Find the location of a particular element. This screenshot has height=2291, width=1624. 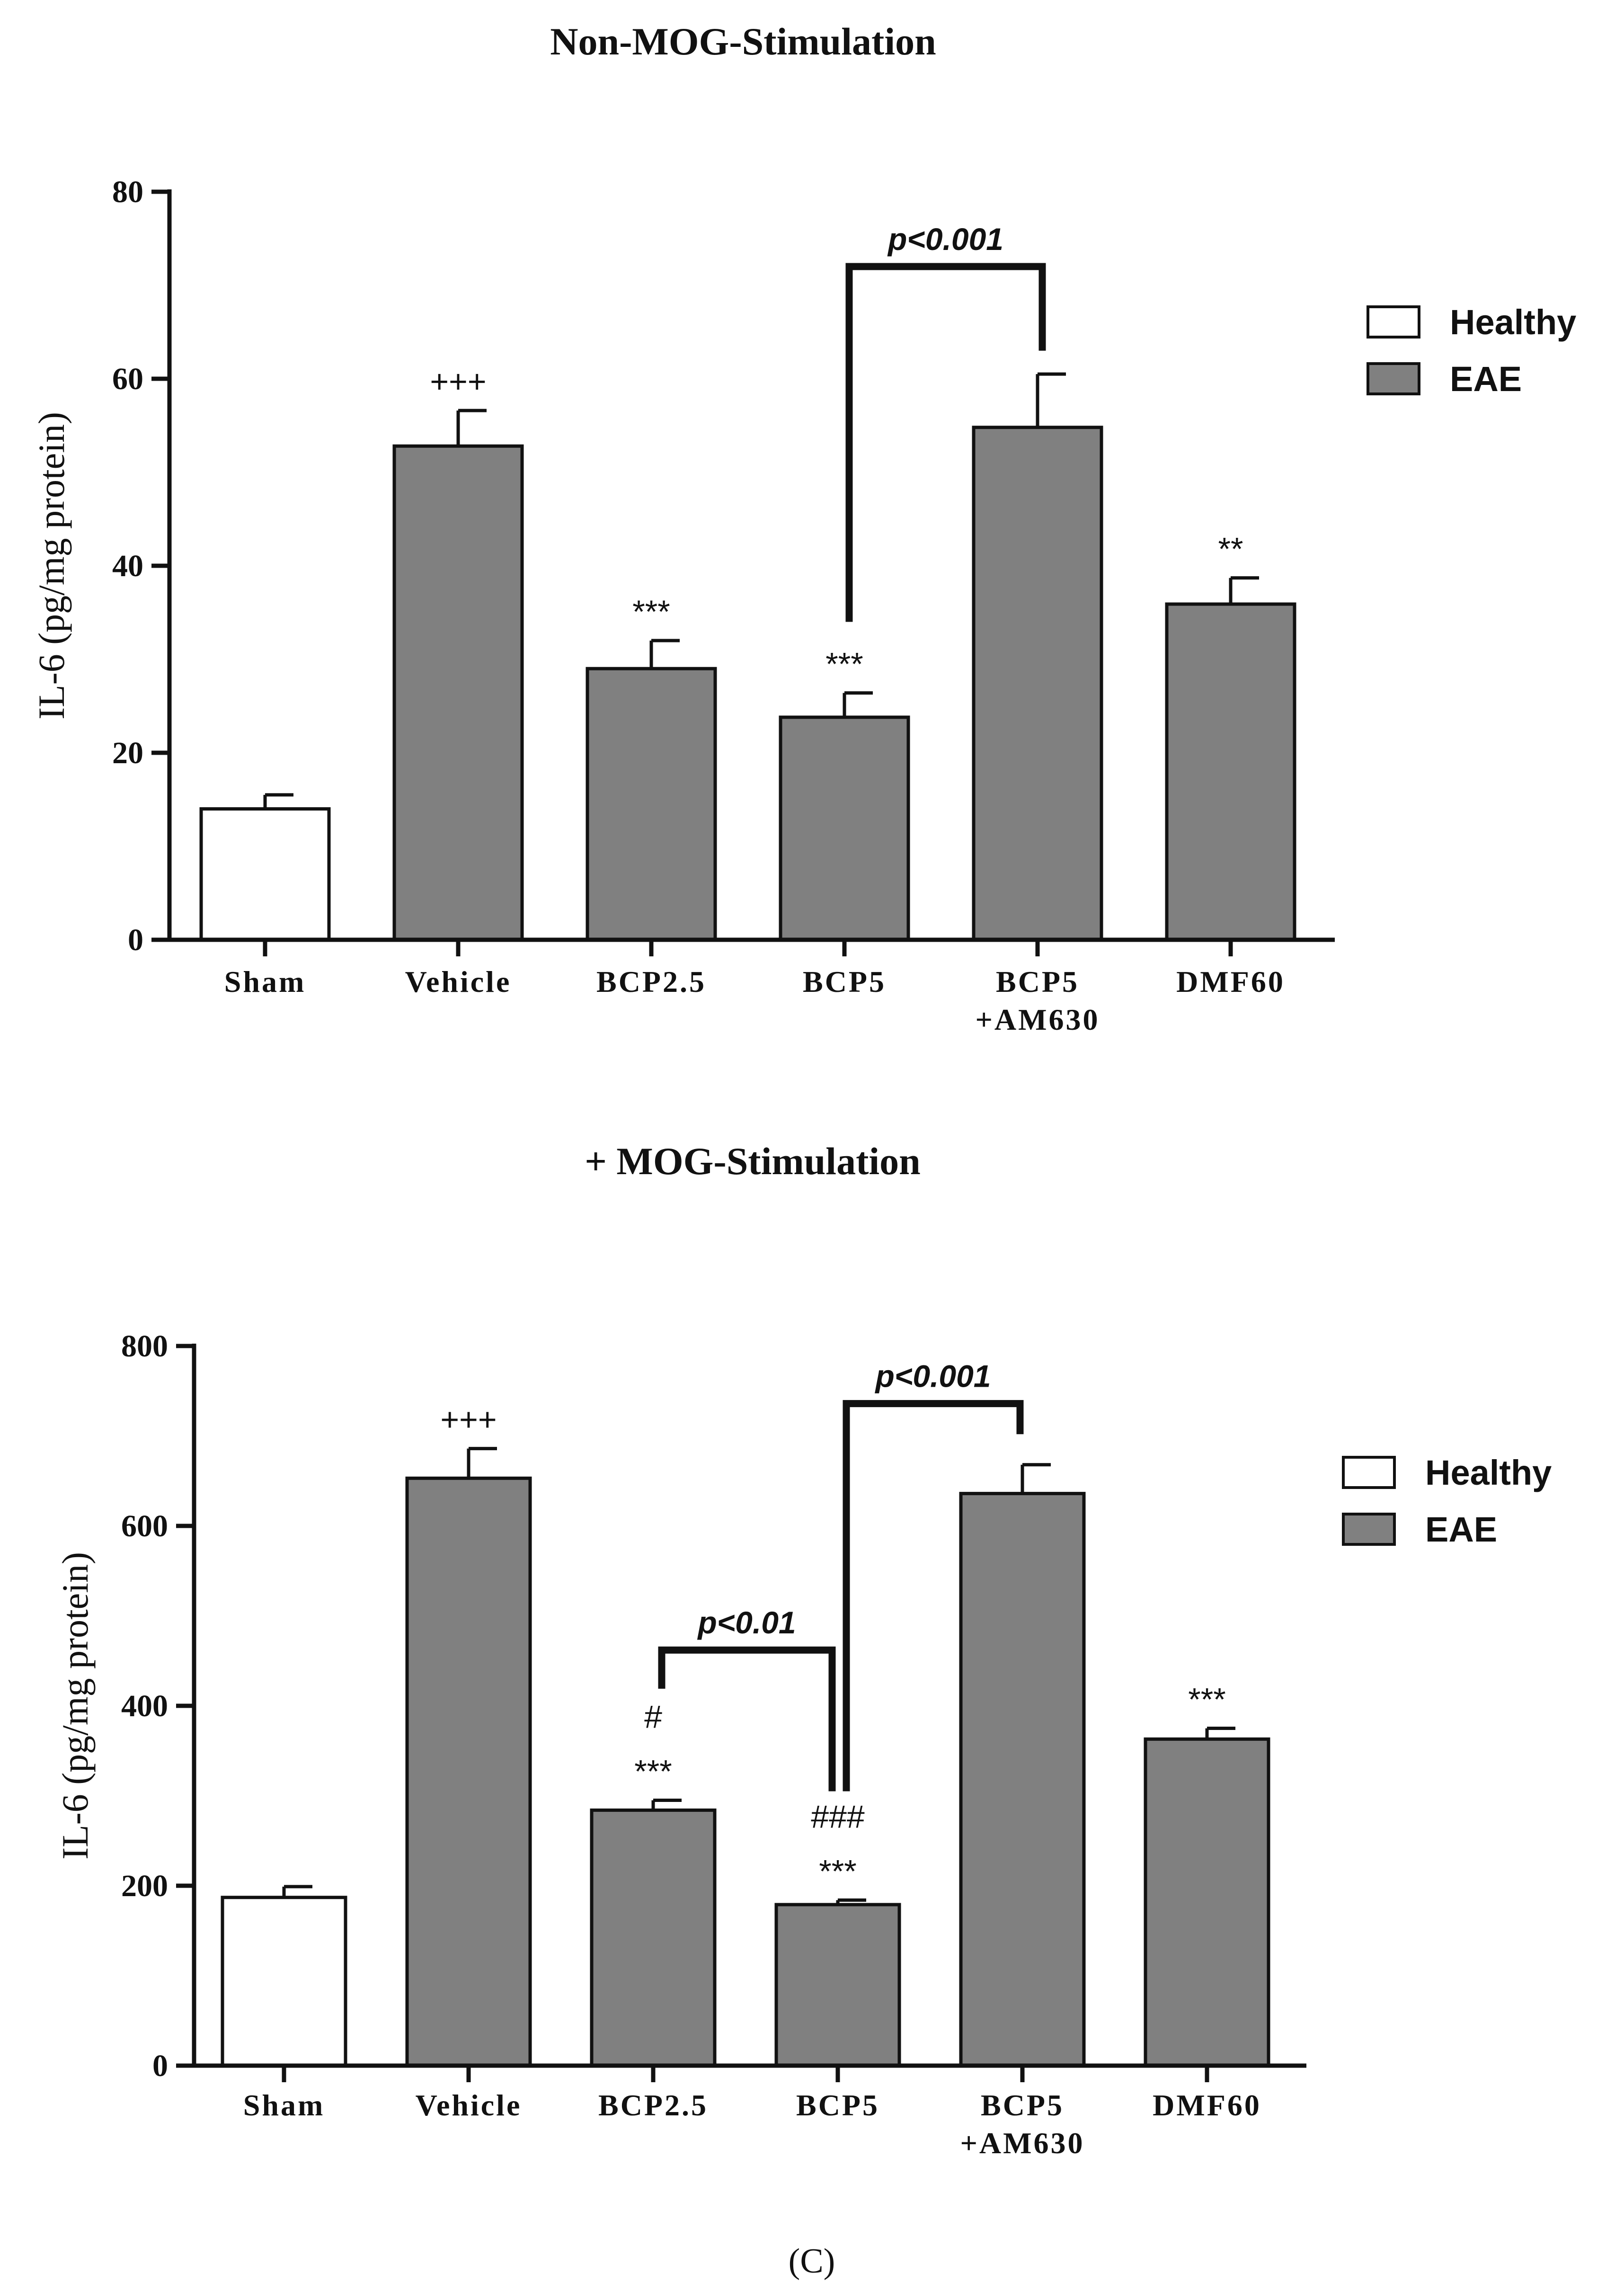

annotation-3-1: *** is located at coordinates (838, 1871).